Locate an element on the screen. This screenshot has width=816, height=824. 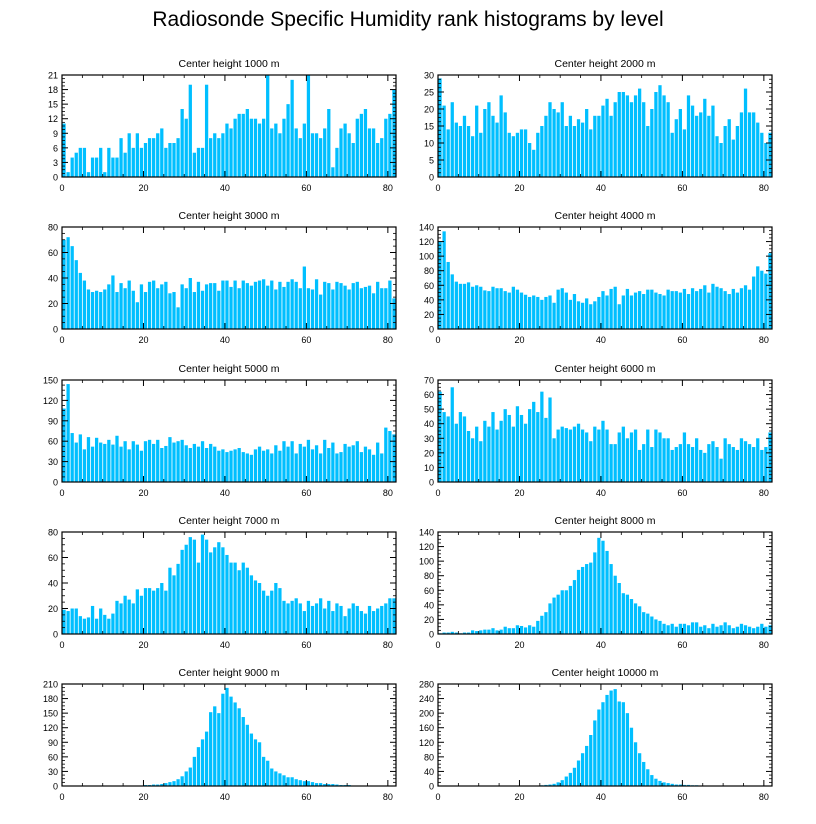
plot-frame is located at coordinates (605, 735).